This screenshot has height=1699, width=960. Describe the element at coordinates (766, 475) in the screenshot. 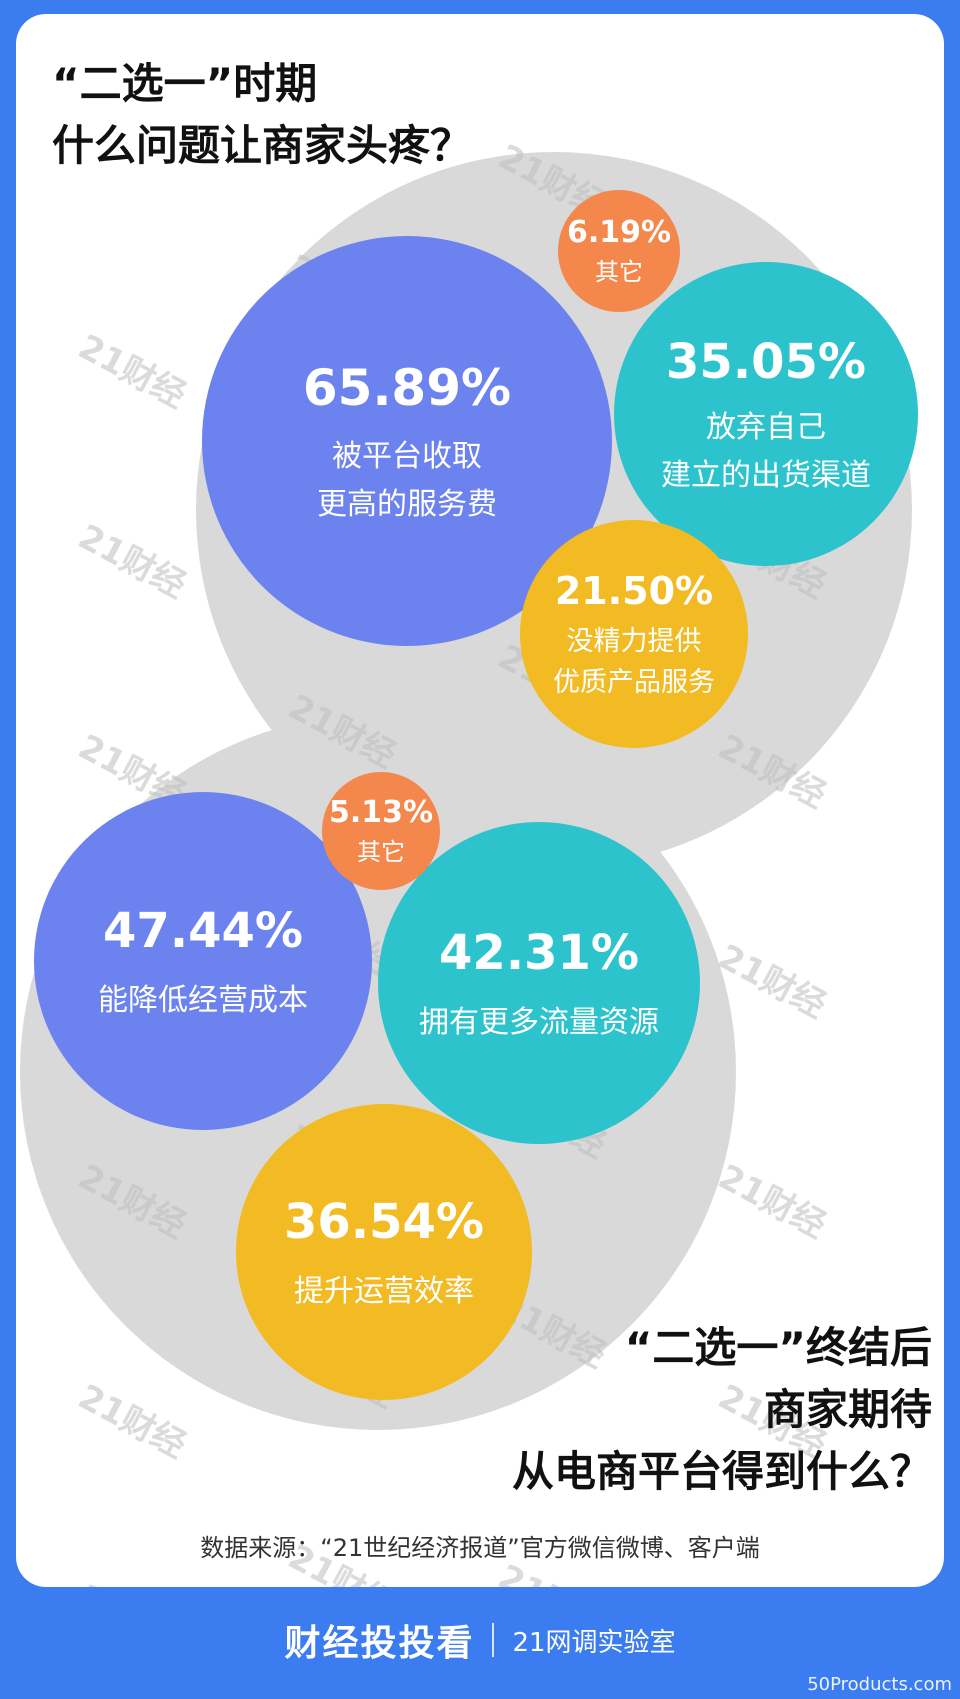

I see `bubble-label: 建立的出货渠道` at that location.